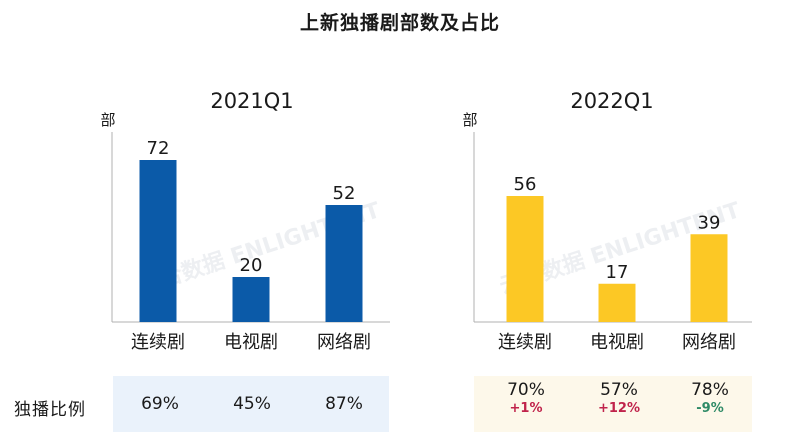 The width and height of the screenshot is (800, 446). What do you see at coordinates (344, 342) in the screenshot?
I see `category-label-2021-2: 网络剧` at bounding box center [344, 342].